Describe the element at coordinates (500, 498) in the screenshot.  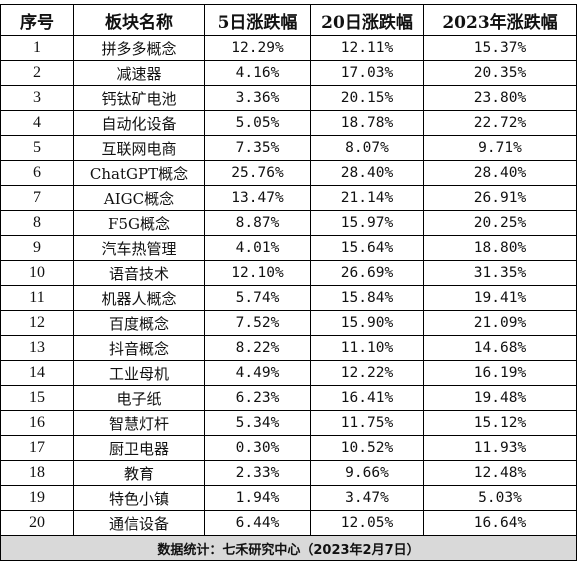
I see `change-ytd-cell: 5.03%` at that location.